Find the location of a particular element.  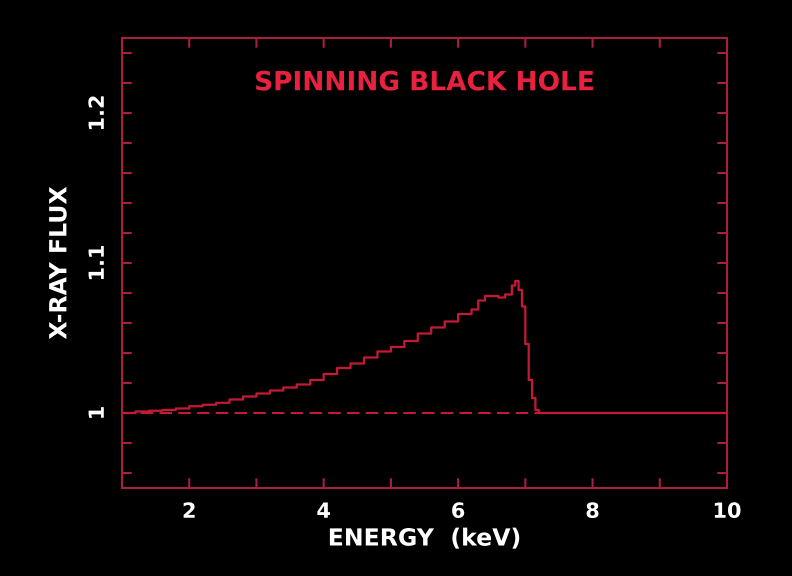

x-tick-label: 4 is located at coordinates (323, 510).